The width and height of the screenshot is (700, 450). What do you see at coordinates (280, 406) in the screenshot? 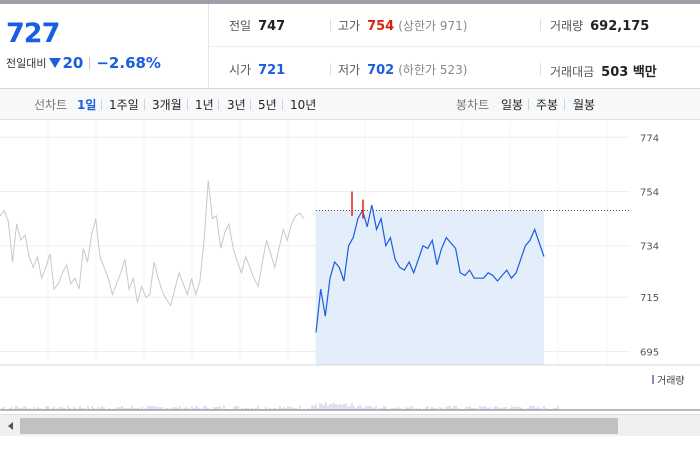
I see `volume-bars` at bounding box center [280, 406].